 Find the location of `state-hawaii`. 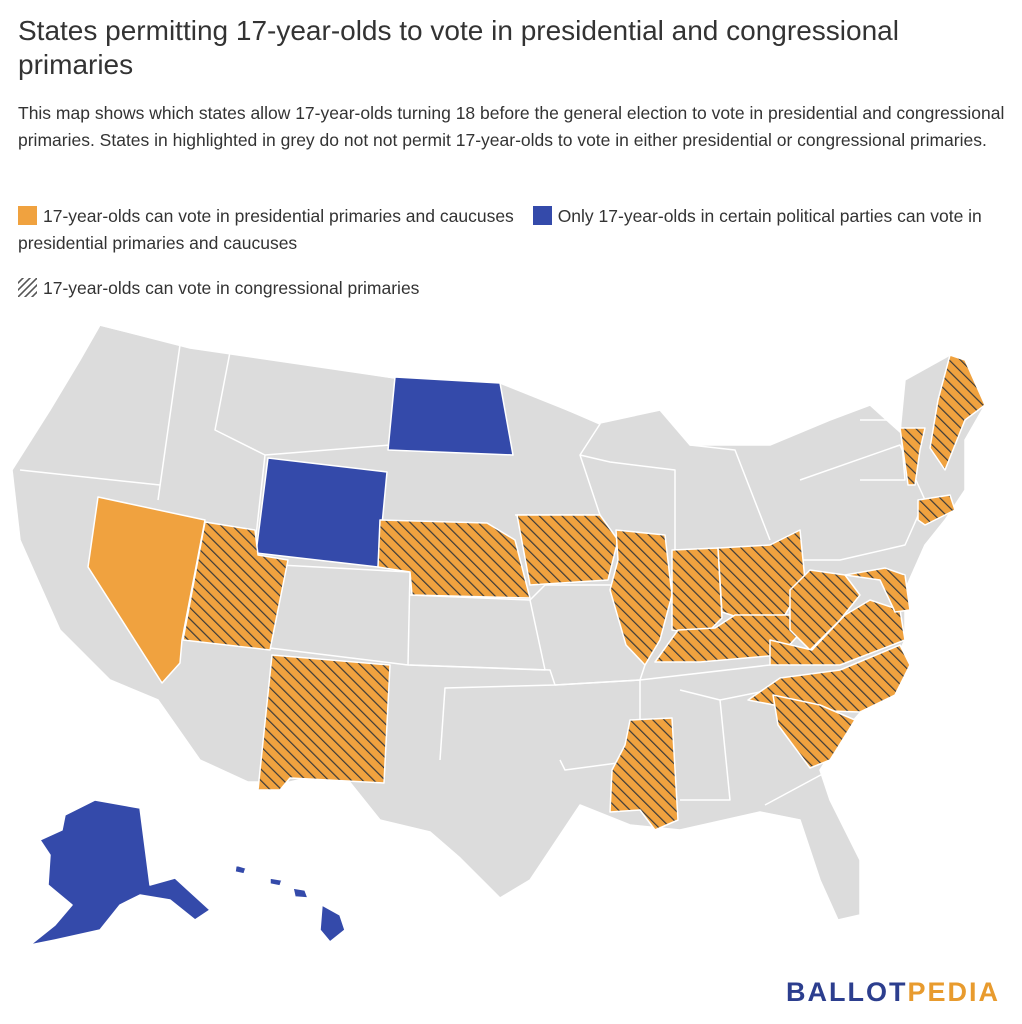

state-hawaii is located at coordinates (290, 903).